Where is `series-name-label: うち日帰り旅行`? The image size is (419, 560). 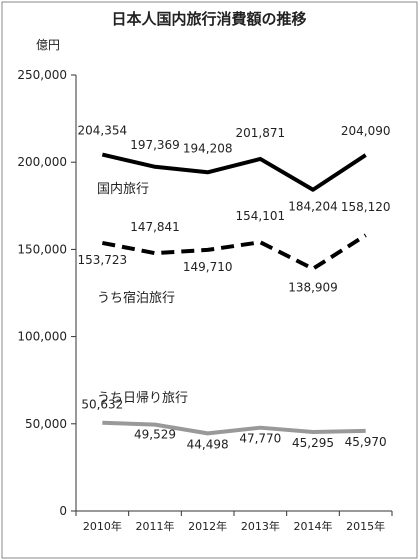 series-name-label: うち日帰り旅行 is located at coordinates (142, 398).